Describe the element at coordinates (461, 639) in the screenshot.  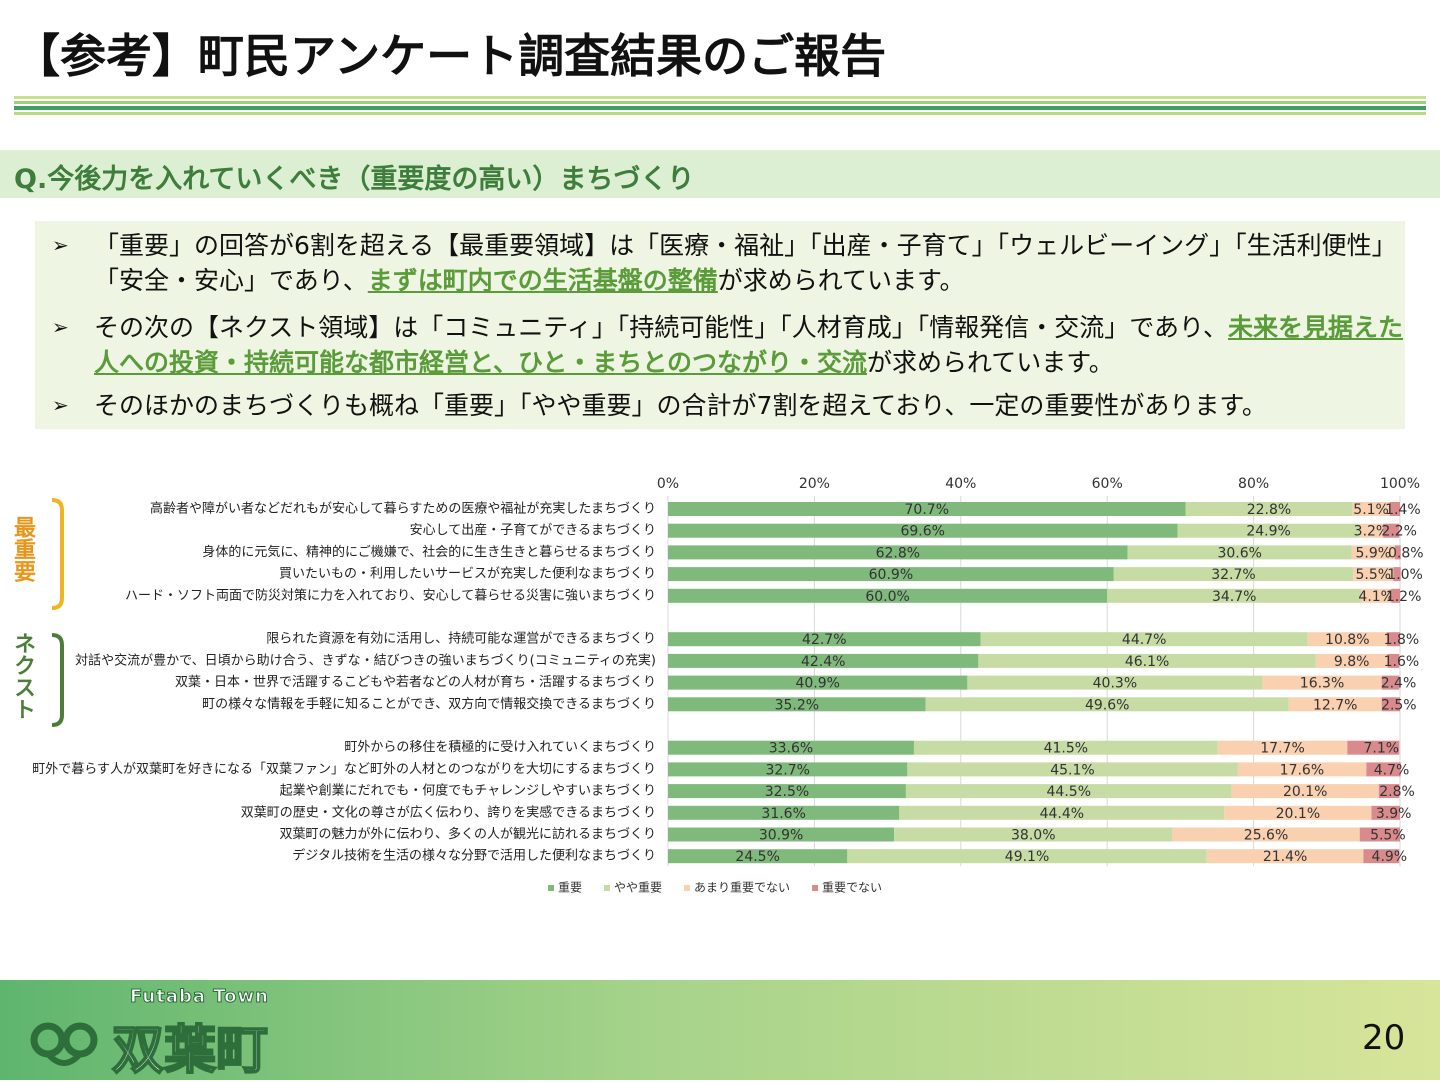
I see `category-label: 限られた資源を有効に活用し、持続可能な運営ができるまちづくり` at that location.